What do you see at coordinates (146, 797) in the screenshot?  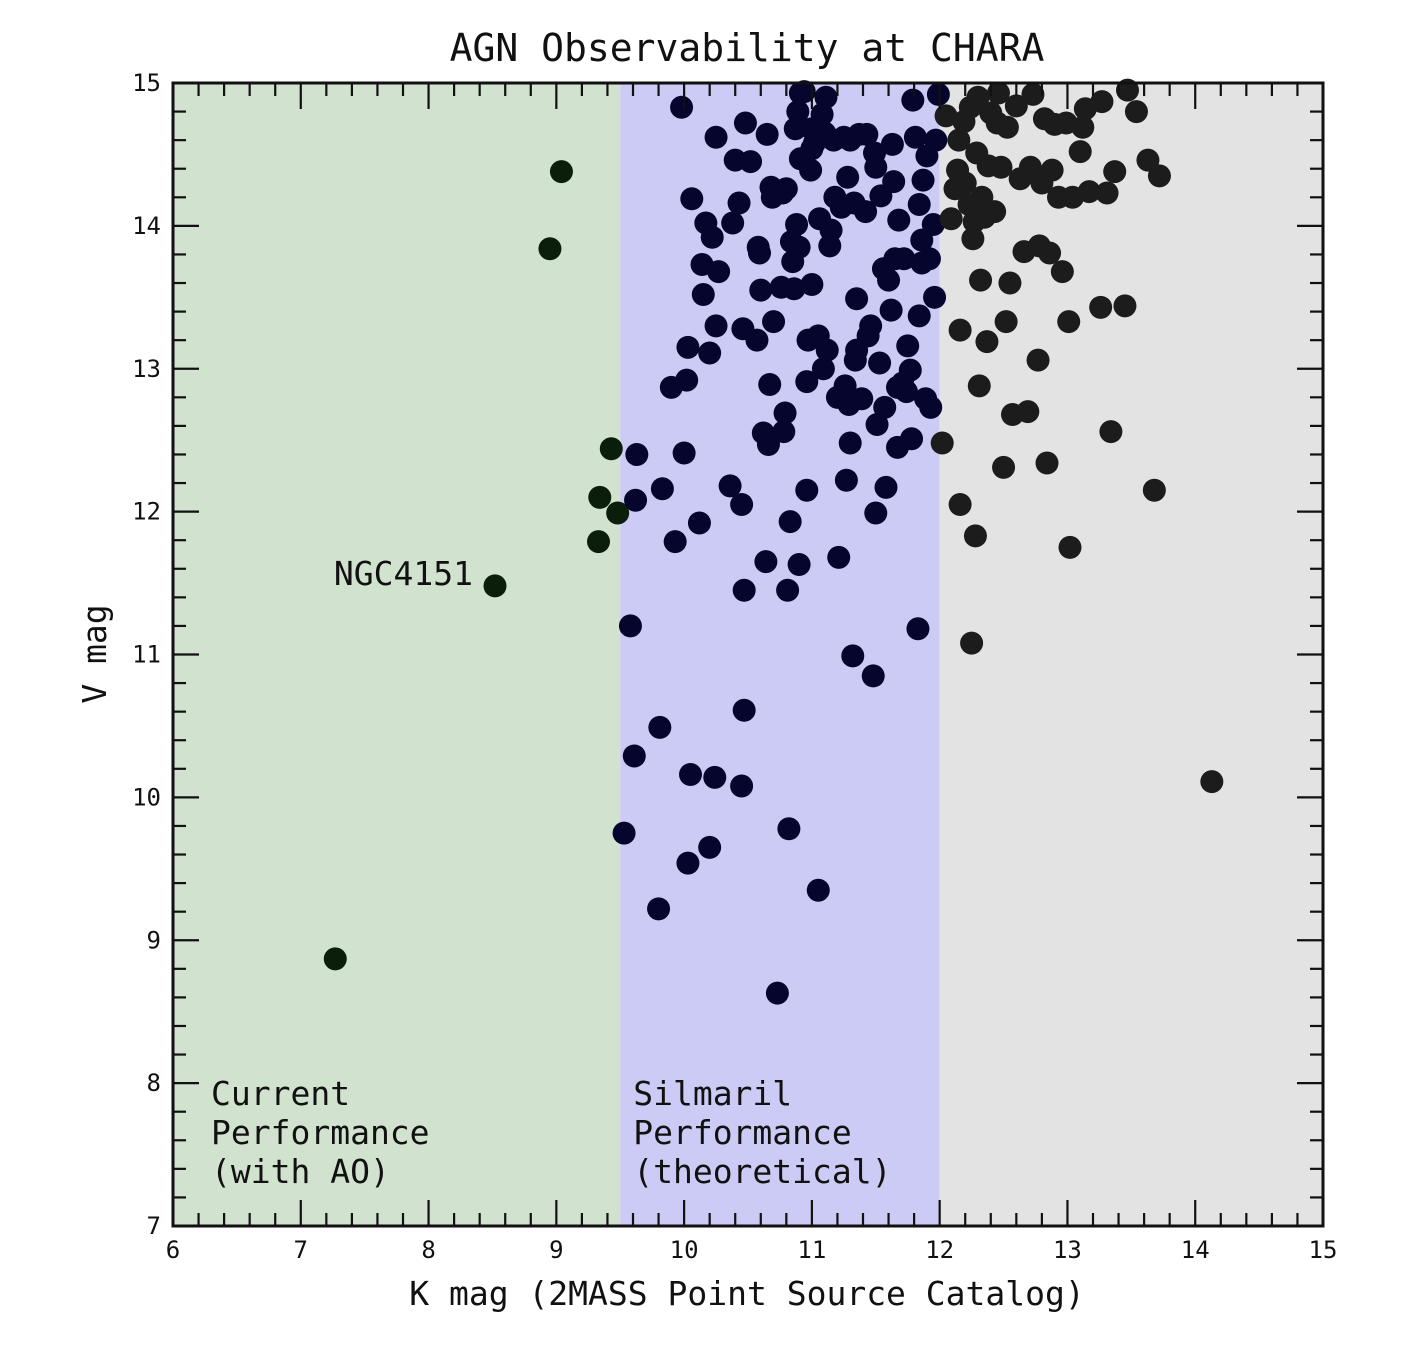 I see `y-tick-label: 10` at bounding box center [146, 797].